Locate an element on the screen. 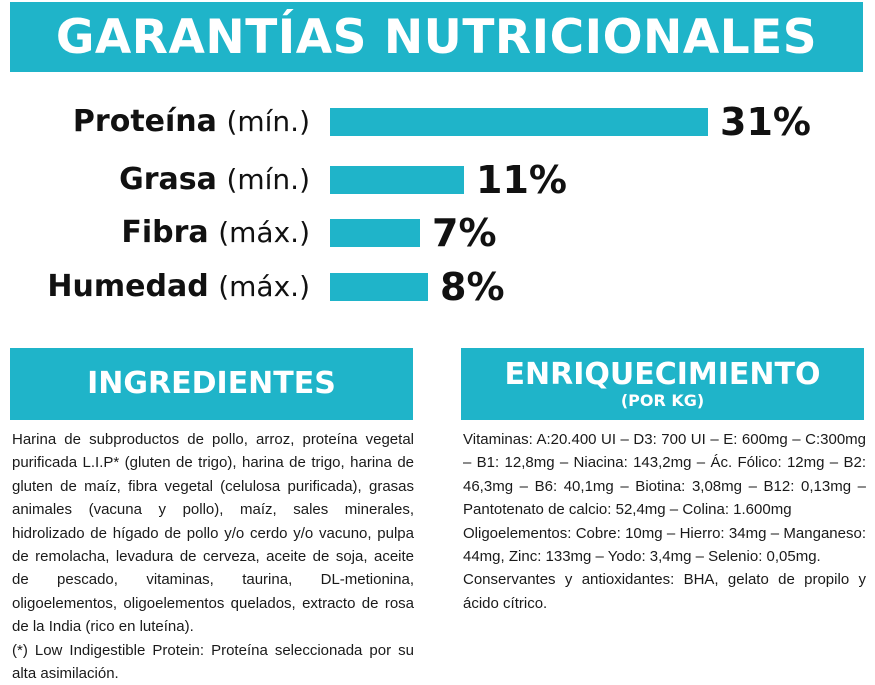 Image resolution: width=875 pixels, height=685 pixels. nutrient-row-fat: Grasa (mín.) 11% is located at coordinates (437, 180).